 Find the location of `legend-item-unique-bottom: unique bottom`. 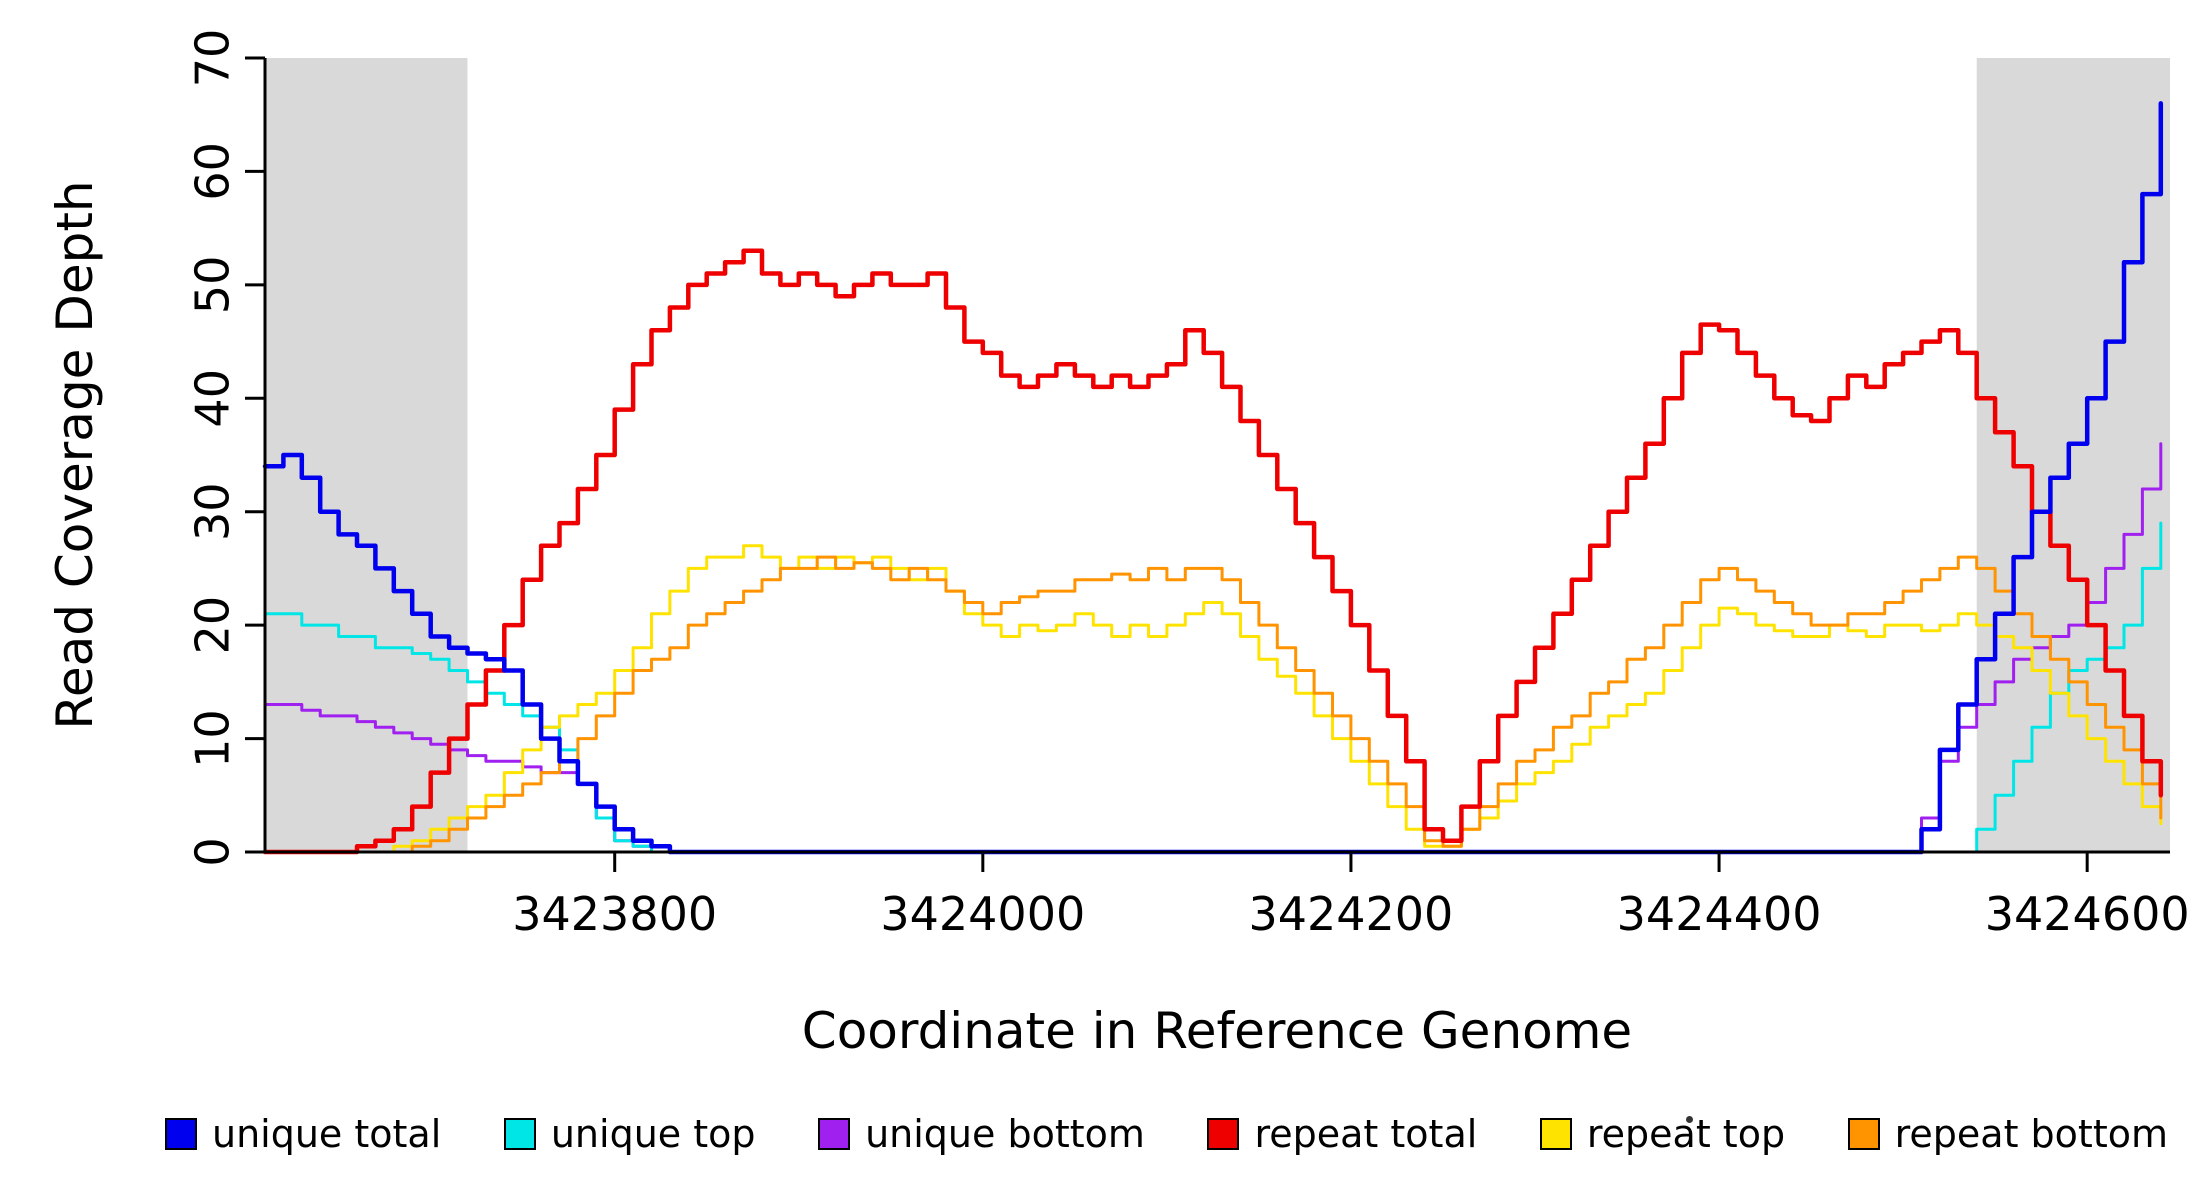

legend-item-unique-bottom: unique bottom is located at coordinates (981, 1134).